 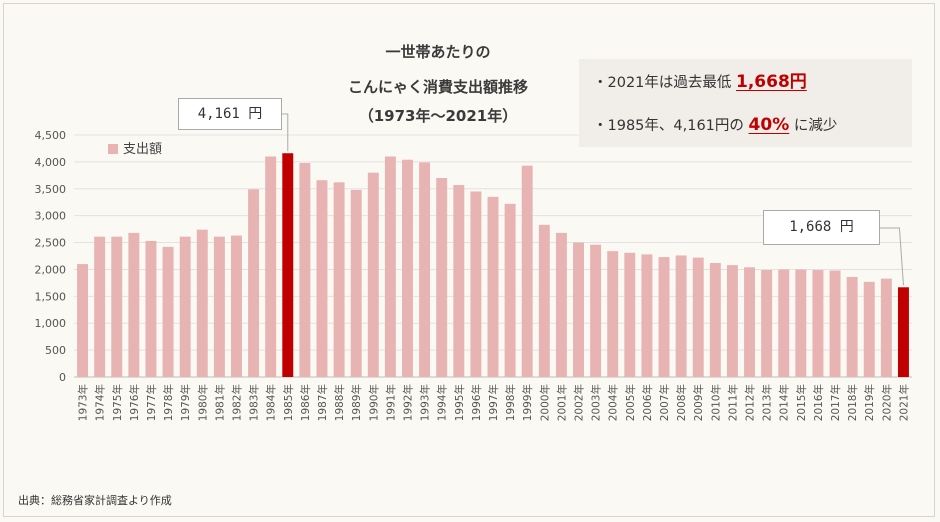 I want to click on legend-swatch, so click(x=113, y=149).